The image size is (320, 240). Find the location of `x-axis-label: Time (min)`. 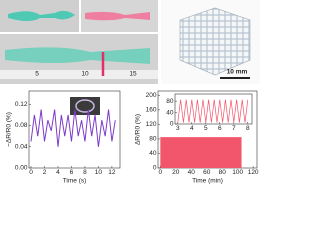

x-axis-label: Time (min) is located at coordinates (207, 181).